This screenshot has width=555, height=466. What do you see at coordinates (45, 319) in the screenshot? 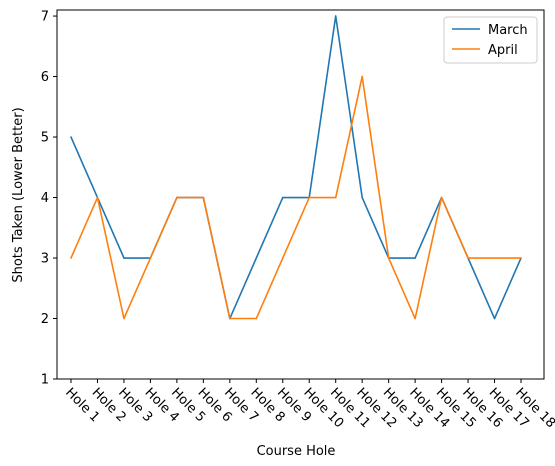
I see `y-tick-label: 2` at bounding box center [45, 319].